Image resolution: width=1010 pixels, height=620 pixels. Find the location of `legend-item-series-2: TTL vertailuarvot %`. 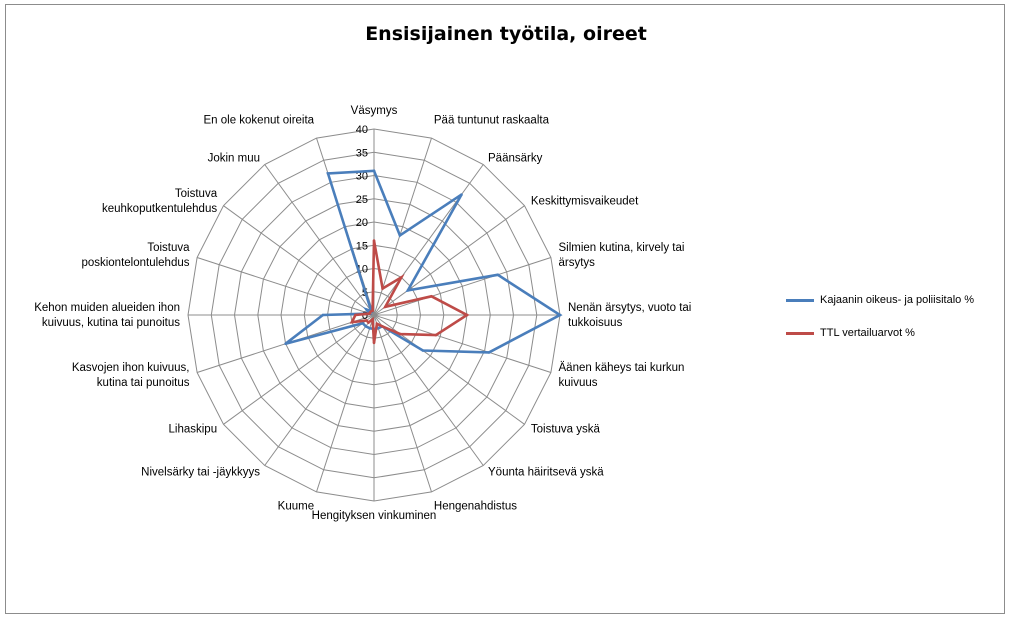

legend-item-series-2: TTL vertailuarvot % is located at coordinates (880, 333).